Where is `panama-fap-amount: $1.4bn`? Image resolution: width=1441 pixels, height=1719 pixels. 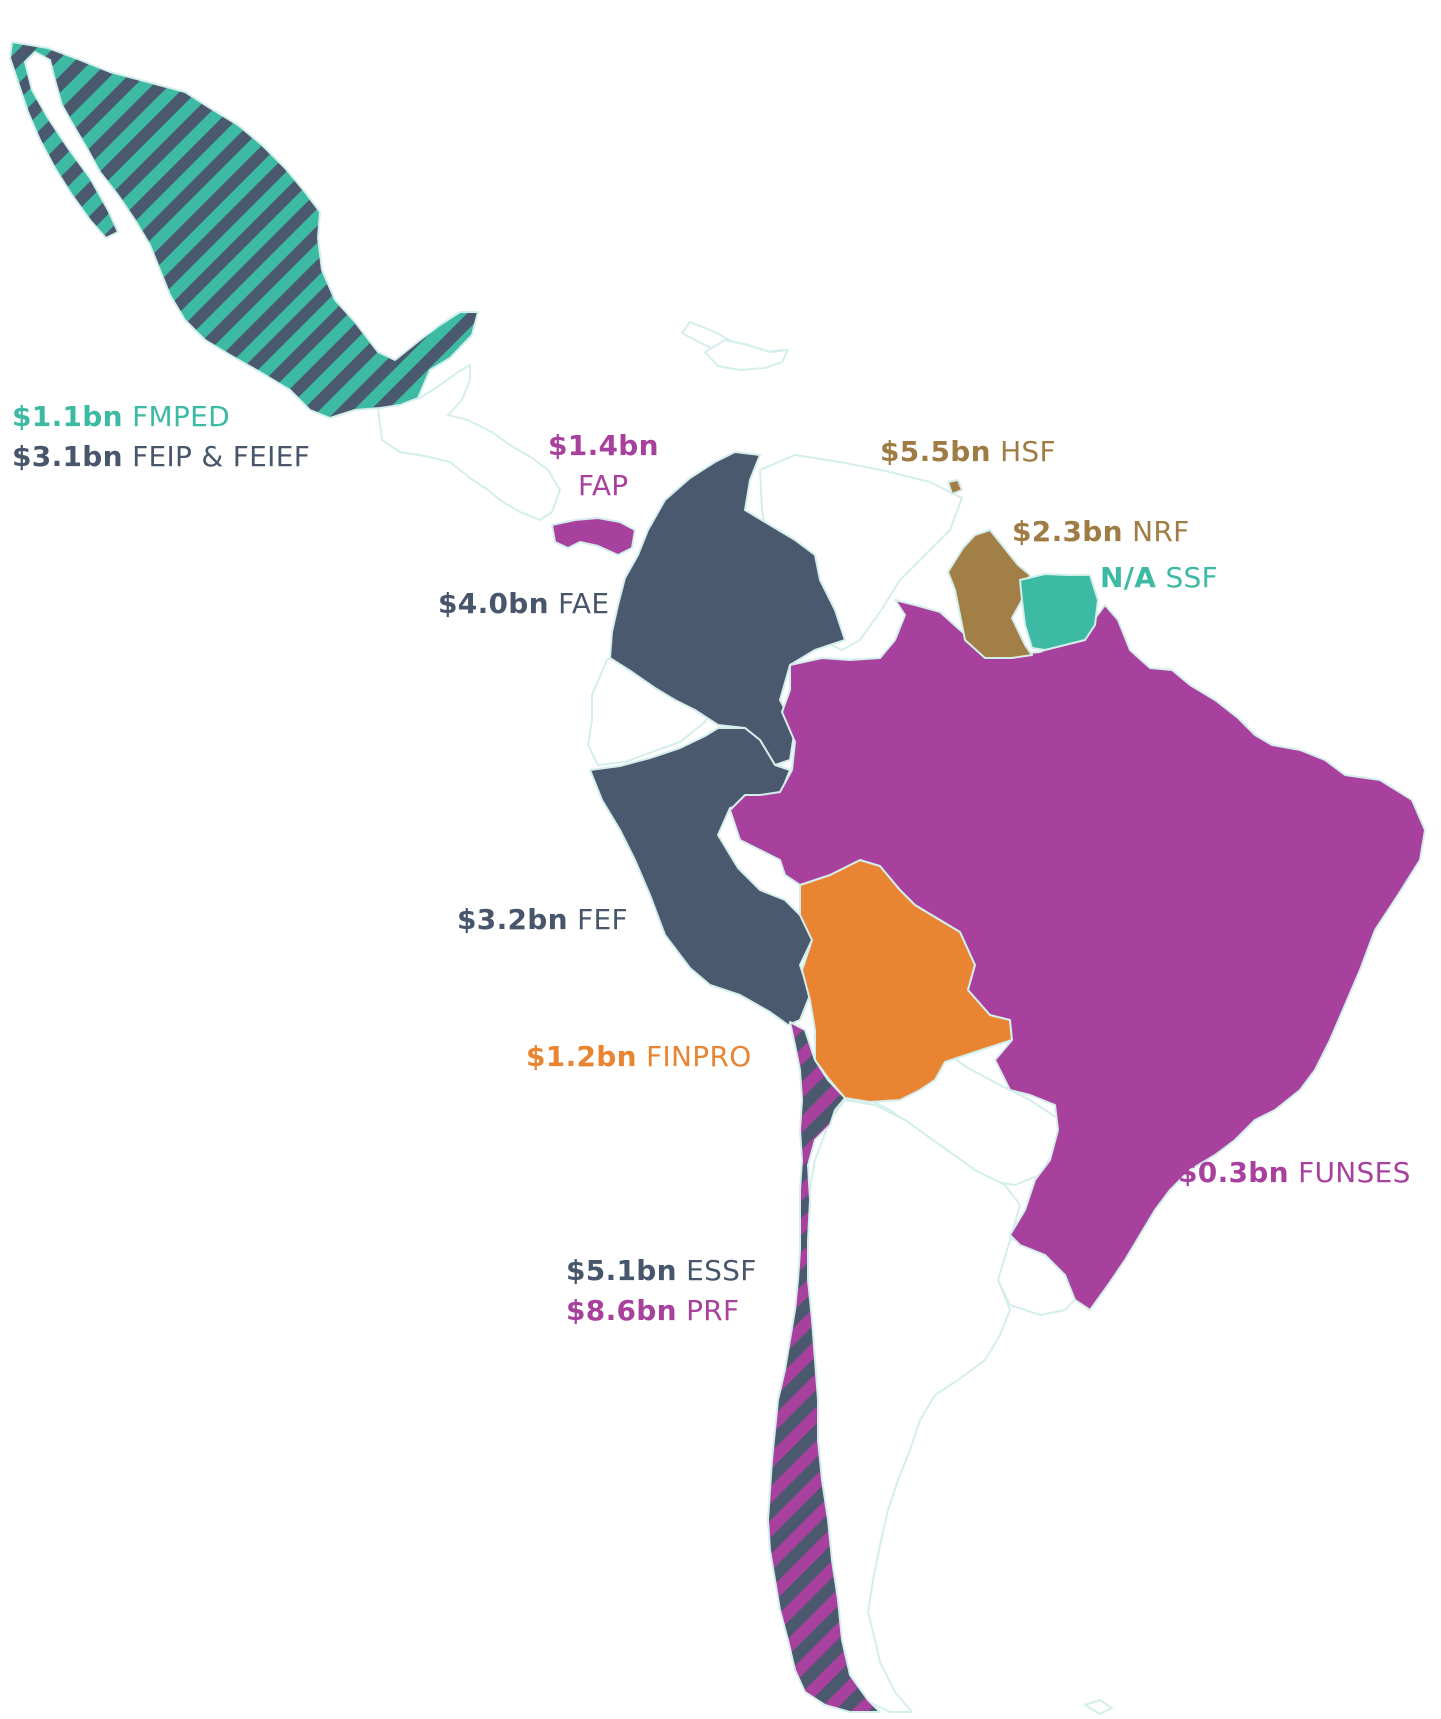 panama-fap-amount: $1.4bn is located at coordinates (603, 445).